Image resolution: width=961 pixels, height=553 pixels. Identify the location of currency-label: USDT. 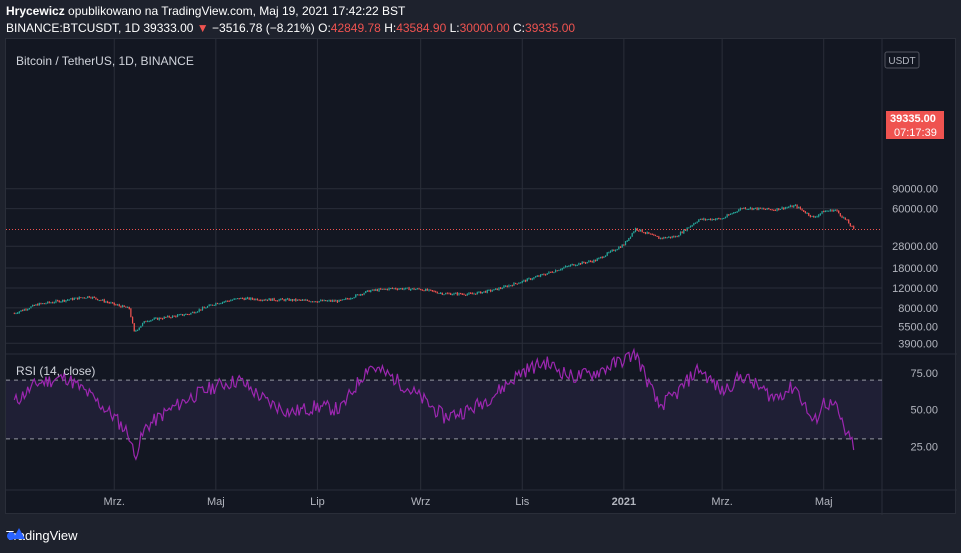
(901, 61).